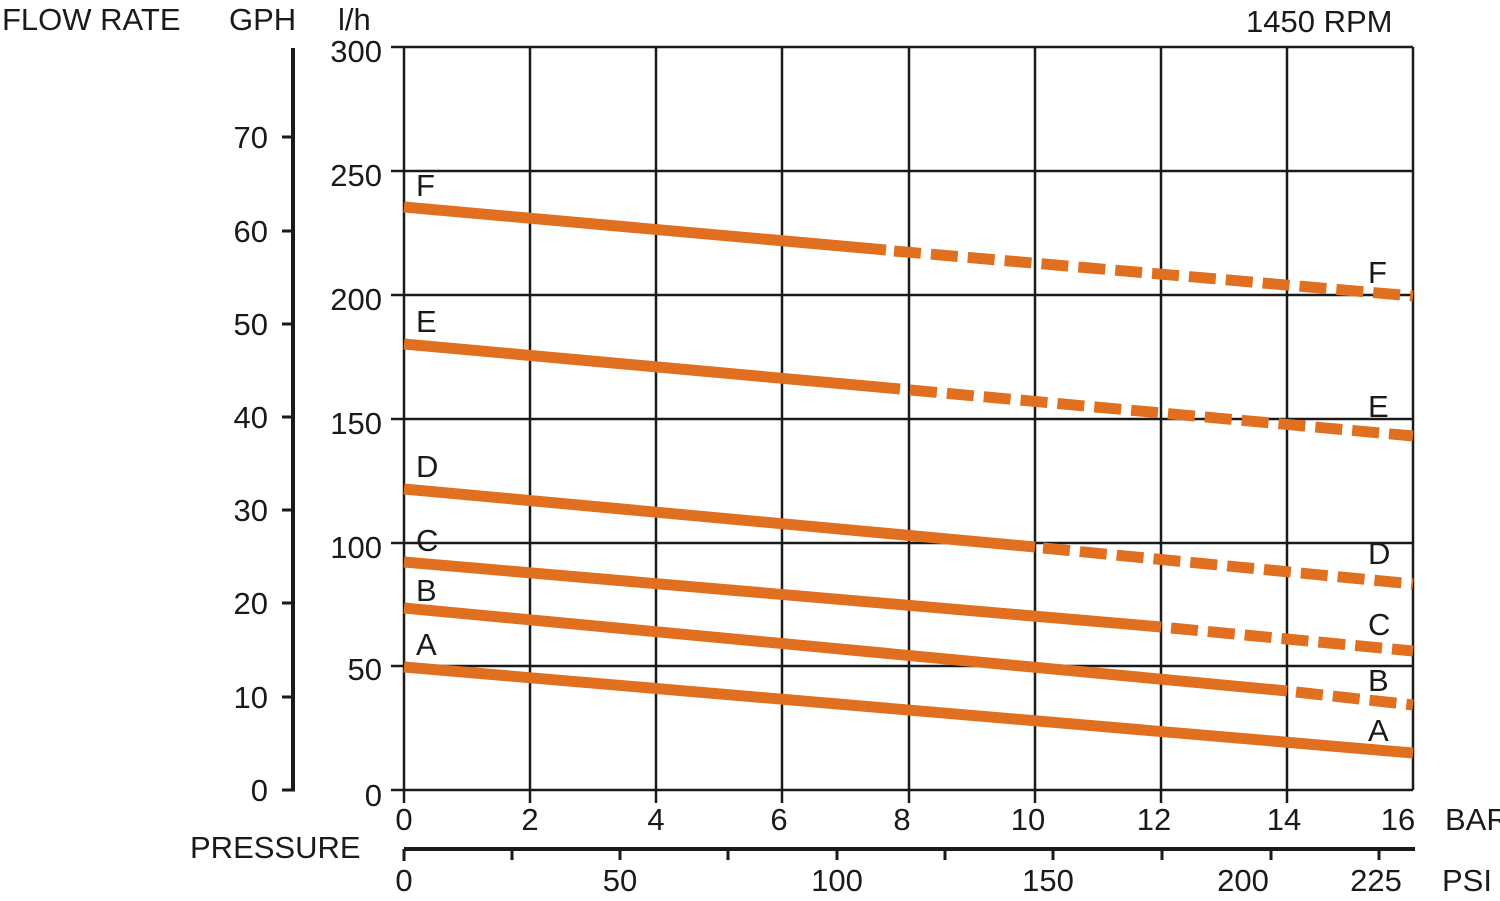 This screenshot has width=1500, height=901. I want to click on psi-tick-0: 0, so click(403, 880).